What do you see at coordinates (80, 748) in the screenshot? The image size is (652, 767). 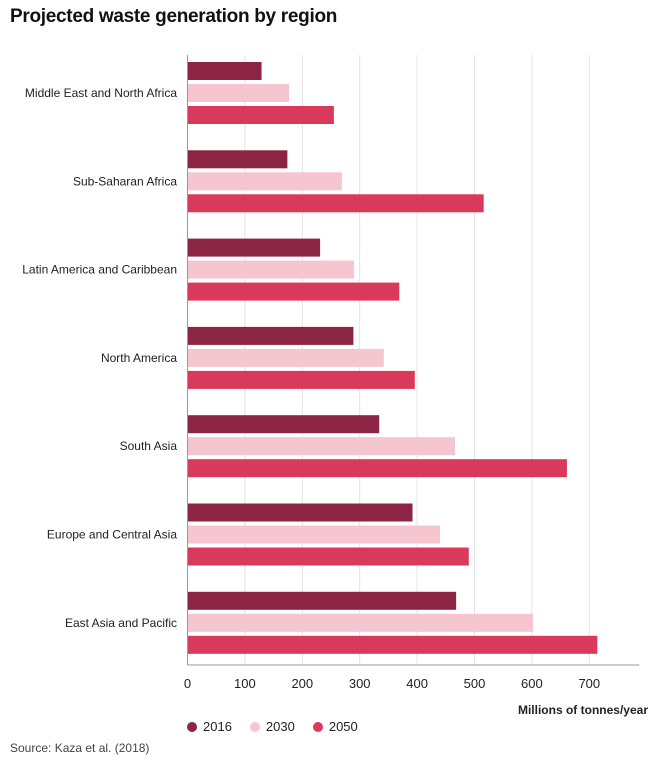 I see `source-note: Source: Kaza et al. (2018)` at bounding box center [80, 748].